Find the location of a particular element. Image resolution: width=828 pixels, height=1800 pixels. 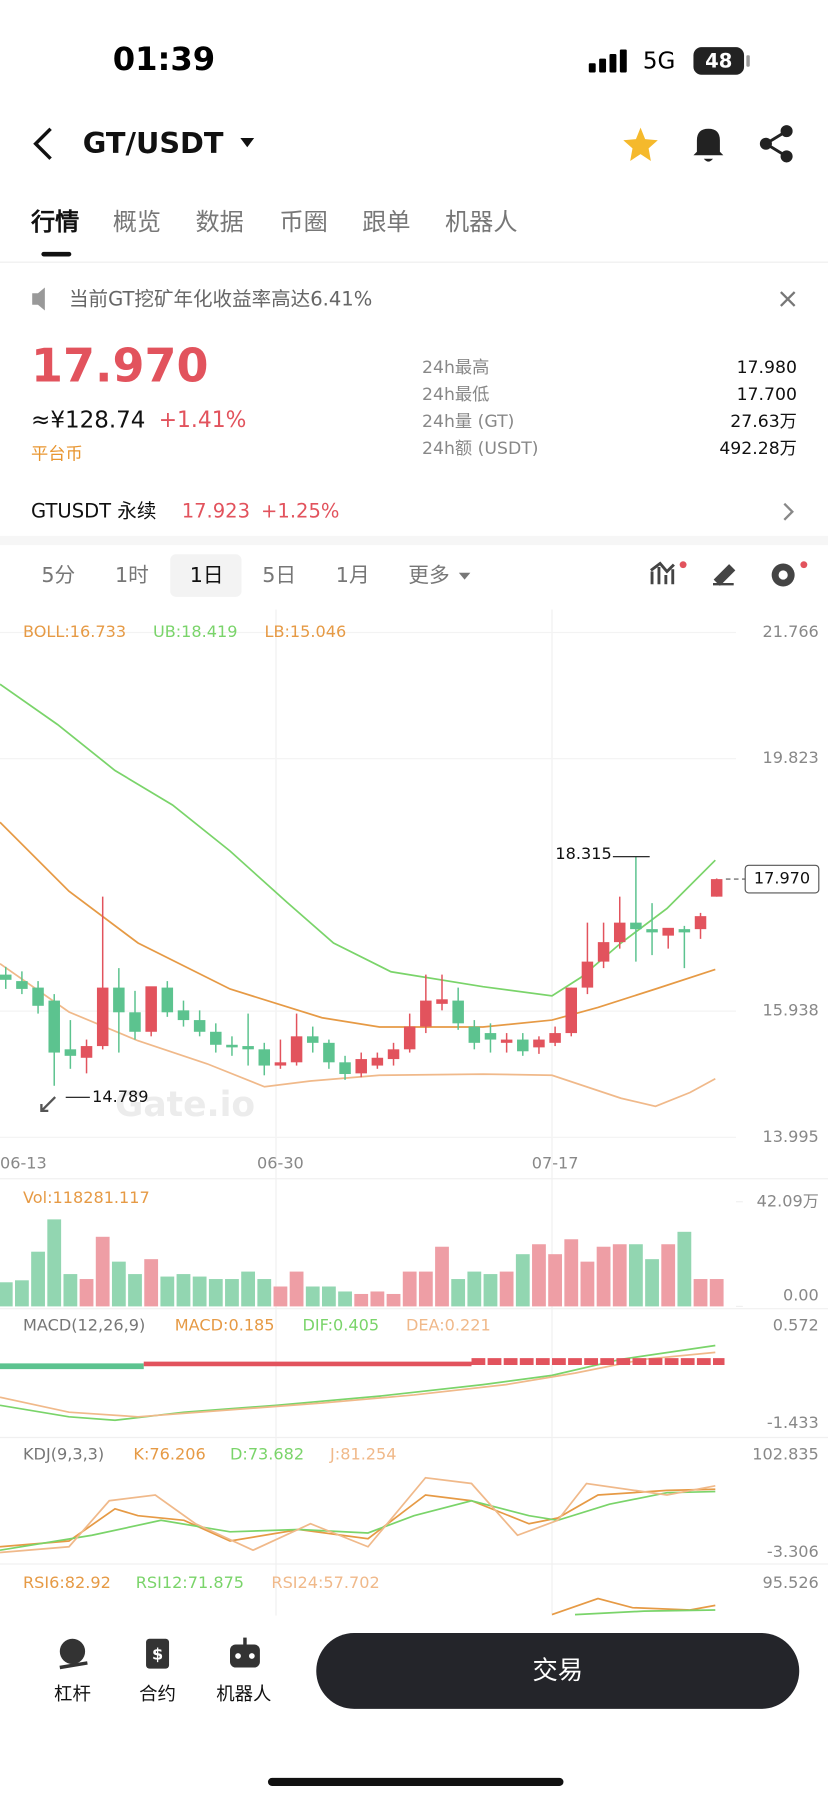

pair-dropdown is located at coordinates (247, 143).